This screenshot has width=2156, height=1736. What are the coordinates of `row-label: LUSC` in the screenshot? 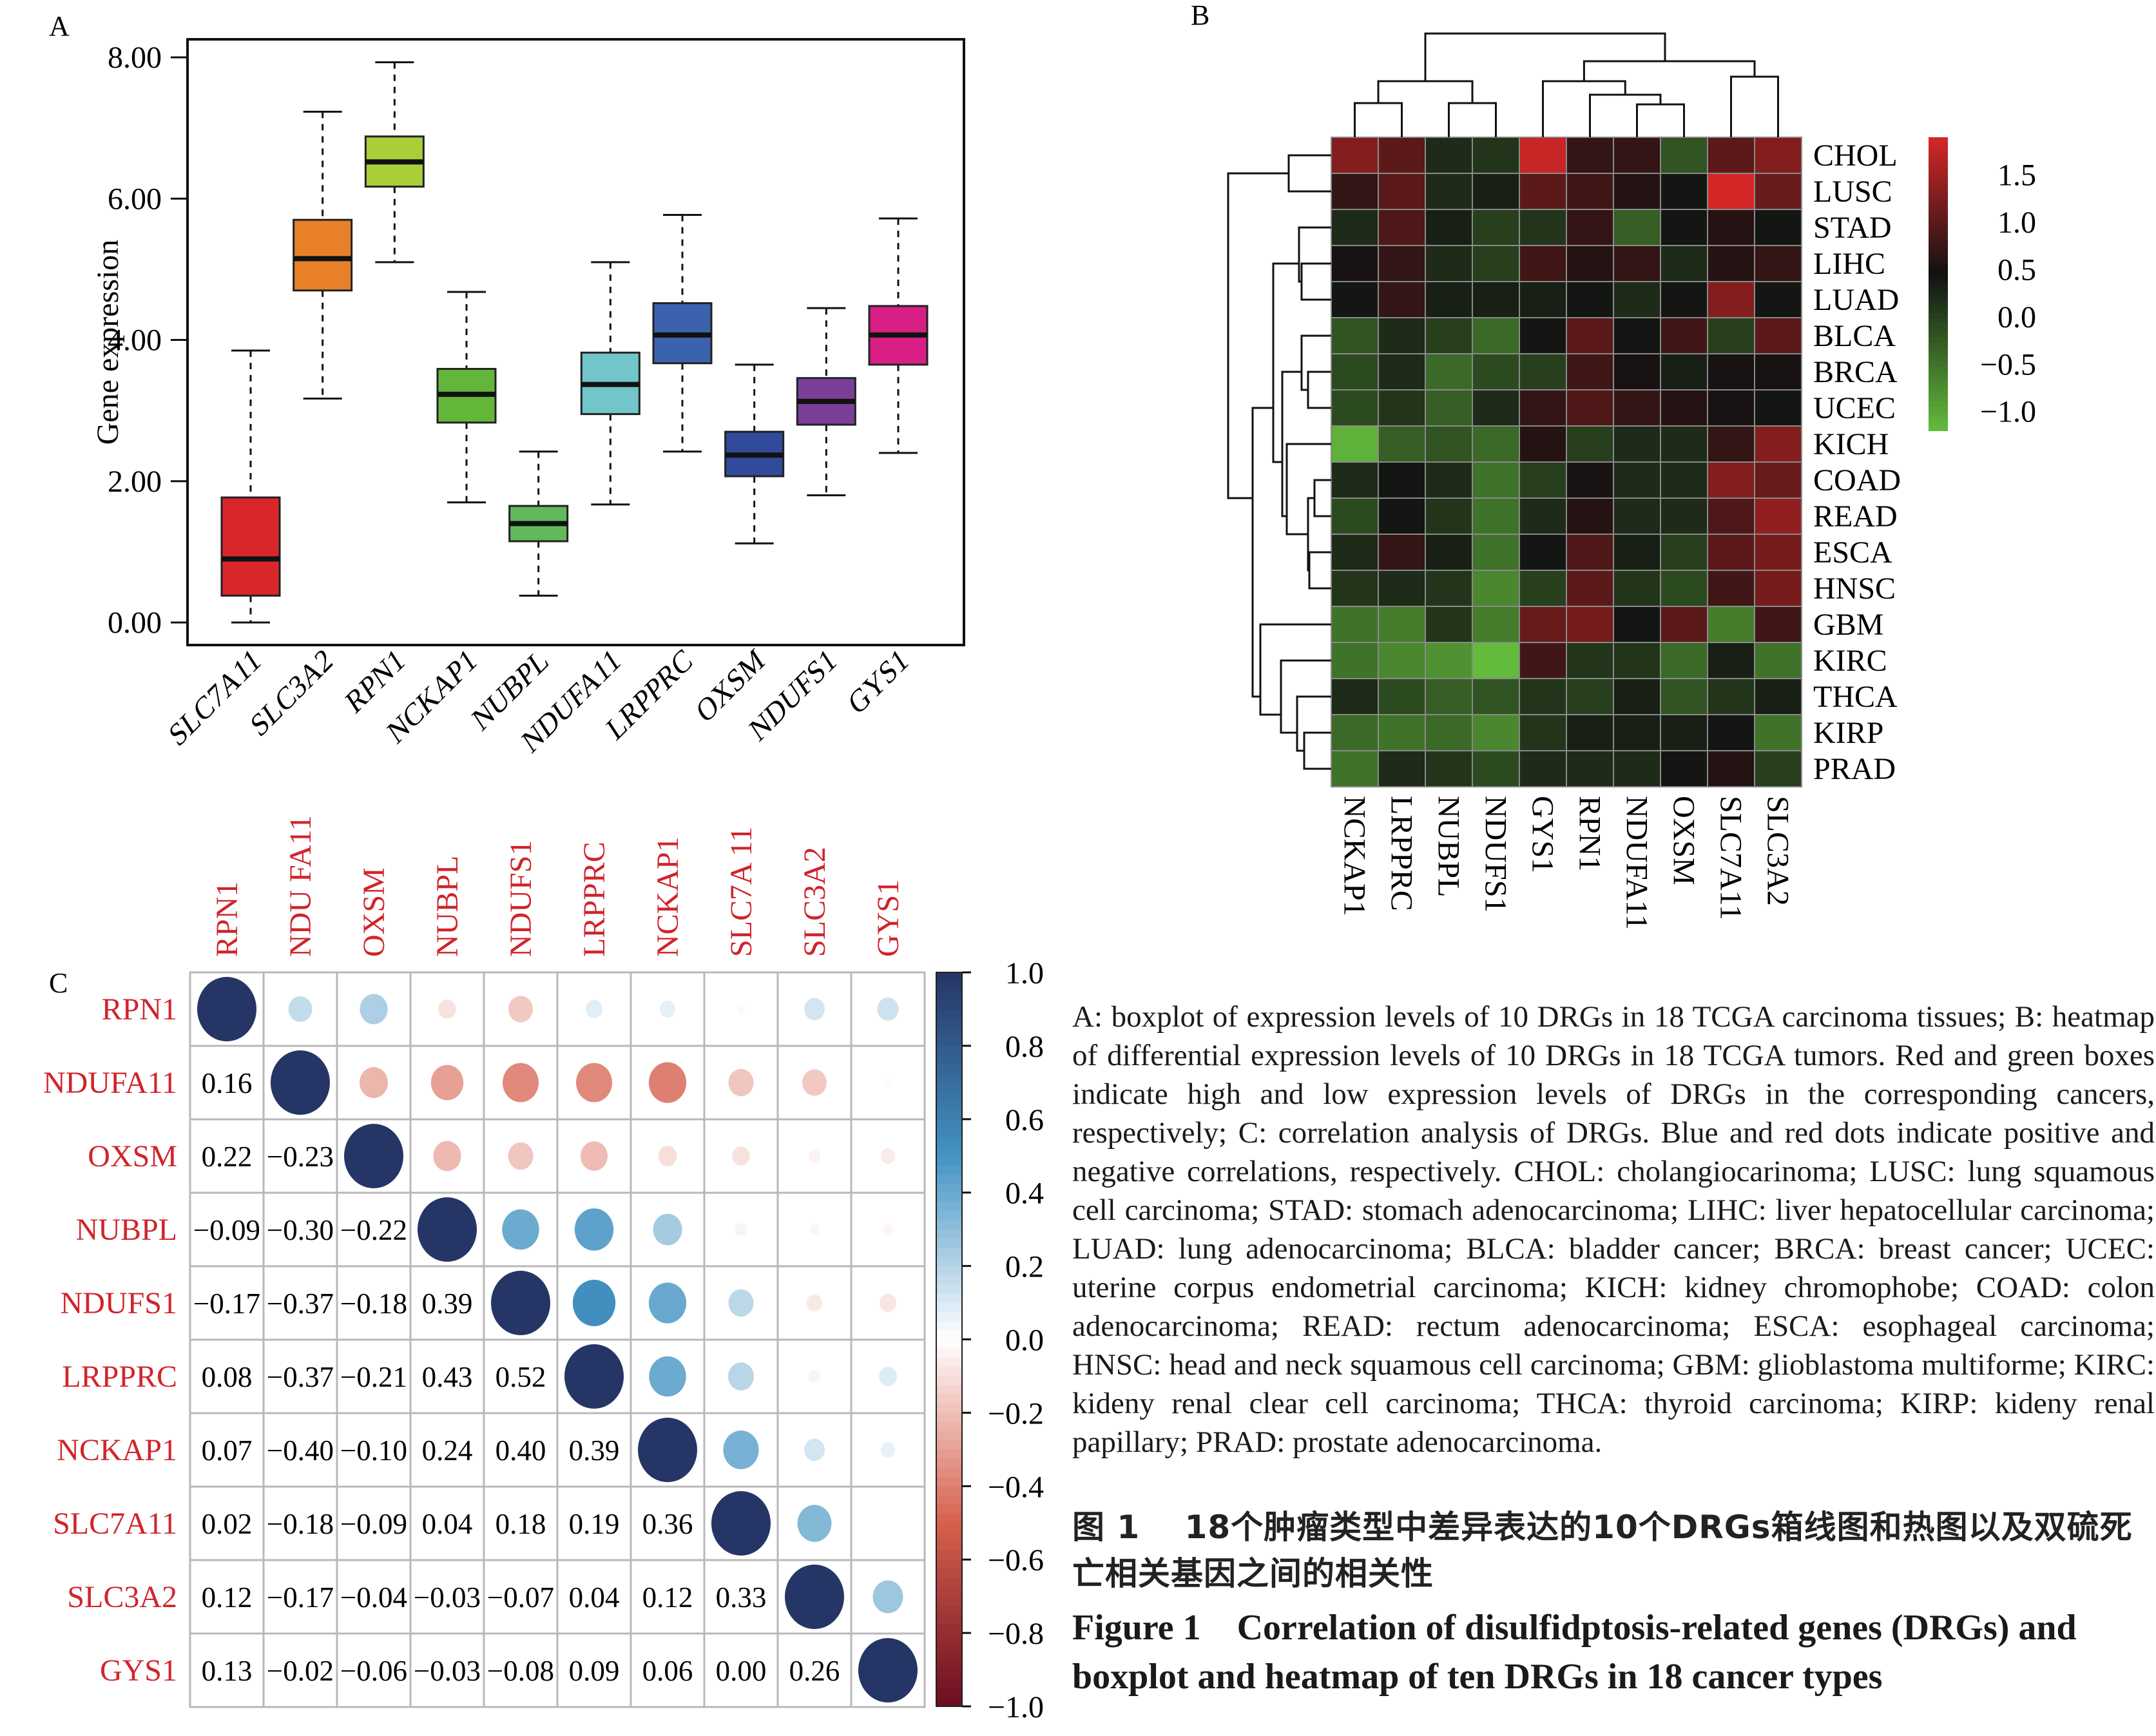 It's located at (1853, 192).